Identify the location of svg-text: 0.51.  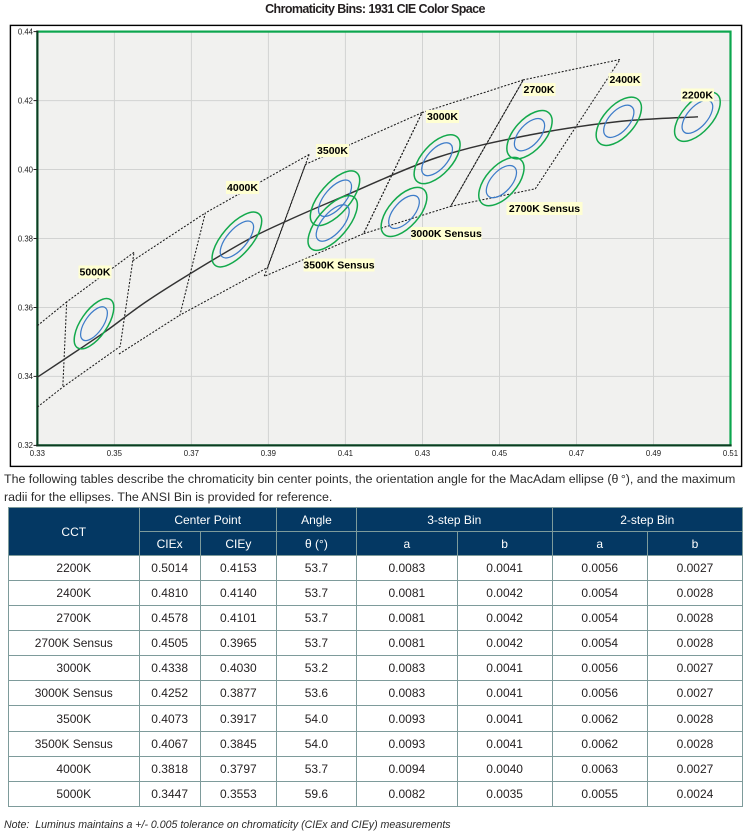
(730, 453).